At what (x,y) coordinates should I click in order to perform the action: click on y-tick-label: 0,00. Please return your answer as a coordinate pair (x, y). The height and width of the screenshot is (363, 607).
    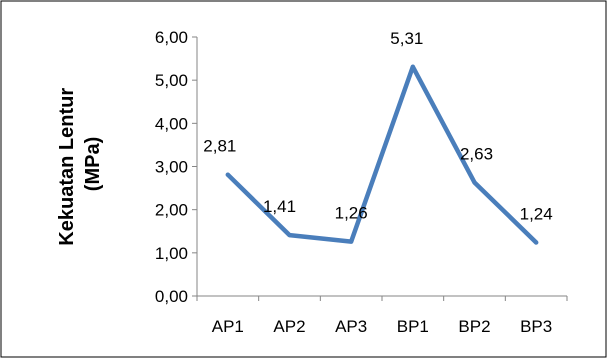
    Looking at the image, I should click on (171, 296).